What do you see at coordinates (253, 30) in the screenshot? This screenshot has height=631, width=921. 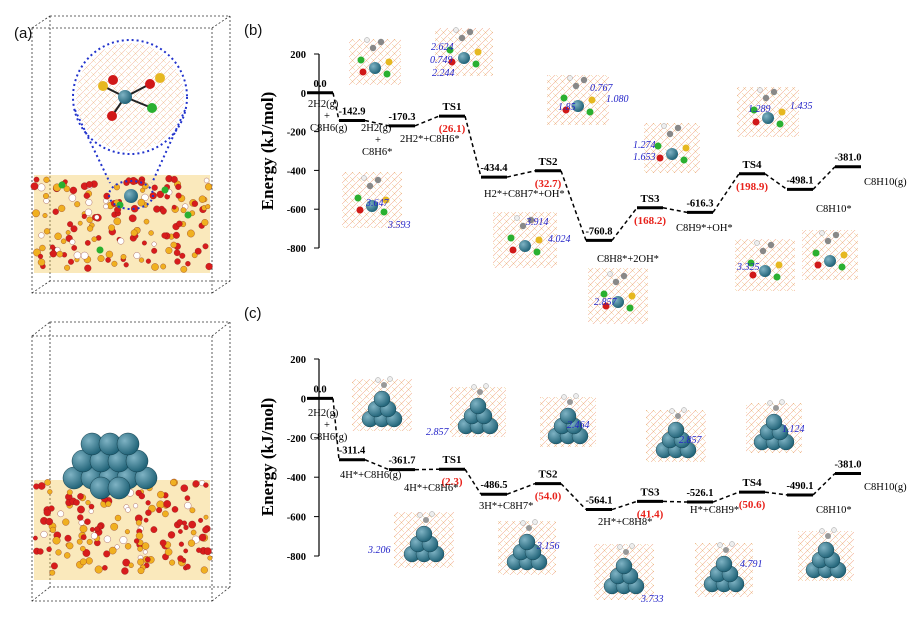 I see `panel-label-b: (b)` at bounding box center [253, 30].